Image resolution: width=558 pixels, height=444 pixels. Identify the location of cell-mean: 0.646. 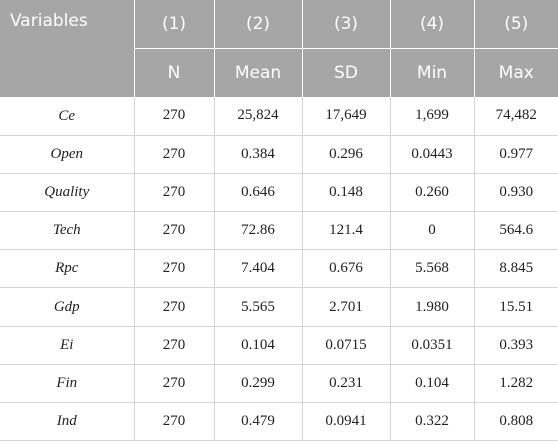
(258, 193).